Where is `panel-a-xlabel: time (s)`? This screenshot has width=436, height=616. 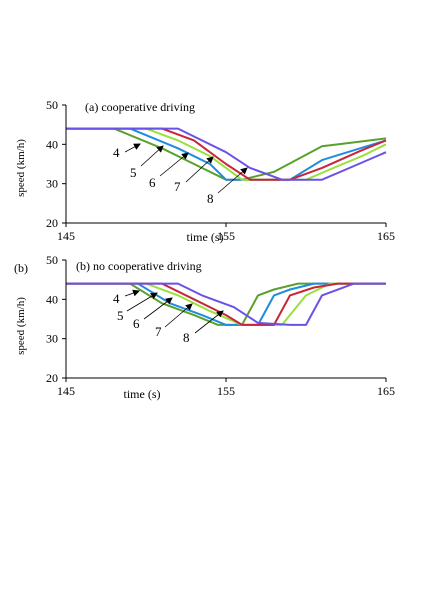
panel-a-xlabel: time (s) is located at coordinates (205, 237).